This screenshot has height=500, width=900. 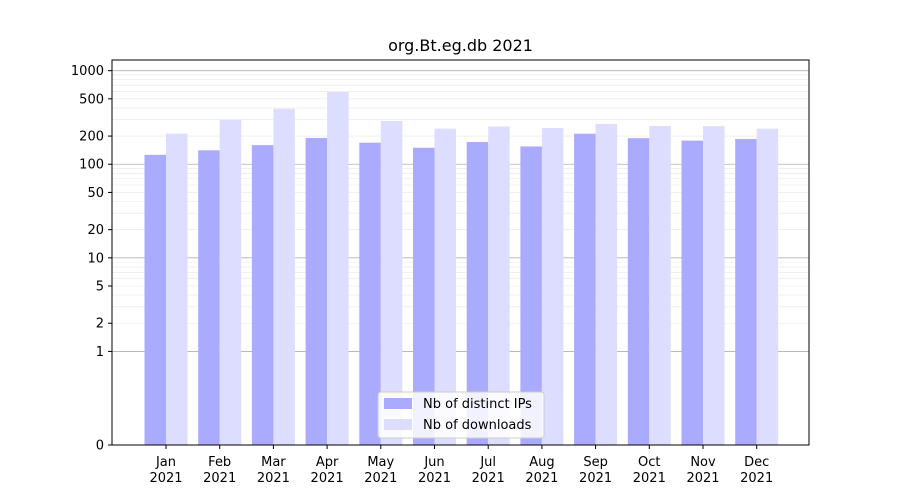 I want to click on x-tick-label-month: May, so click(x=380, y=462).